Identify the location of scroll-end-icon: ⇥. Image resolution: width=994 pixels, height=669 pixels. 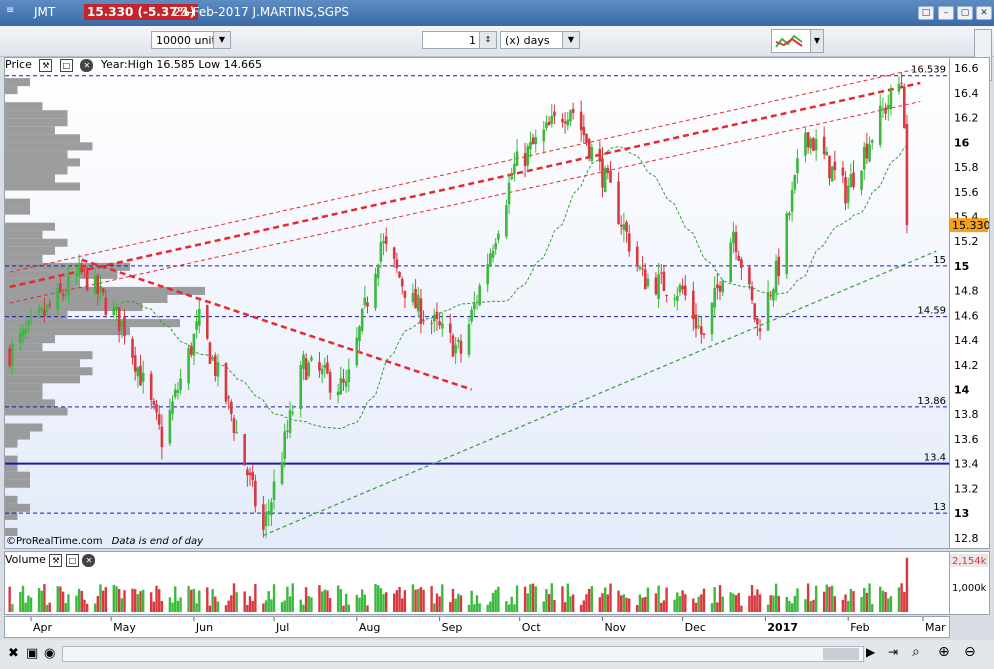
(893, 652).